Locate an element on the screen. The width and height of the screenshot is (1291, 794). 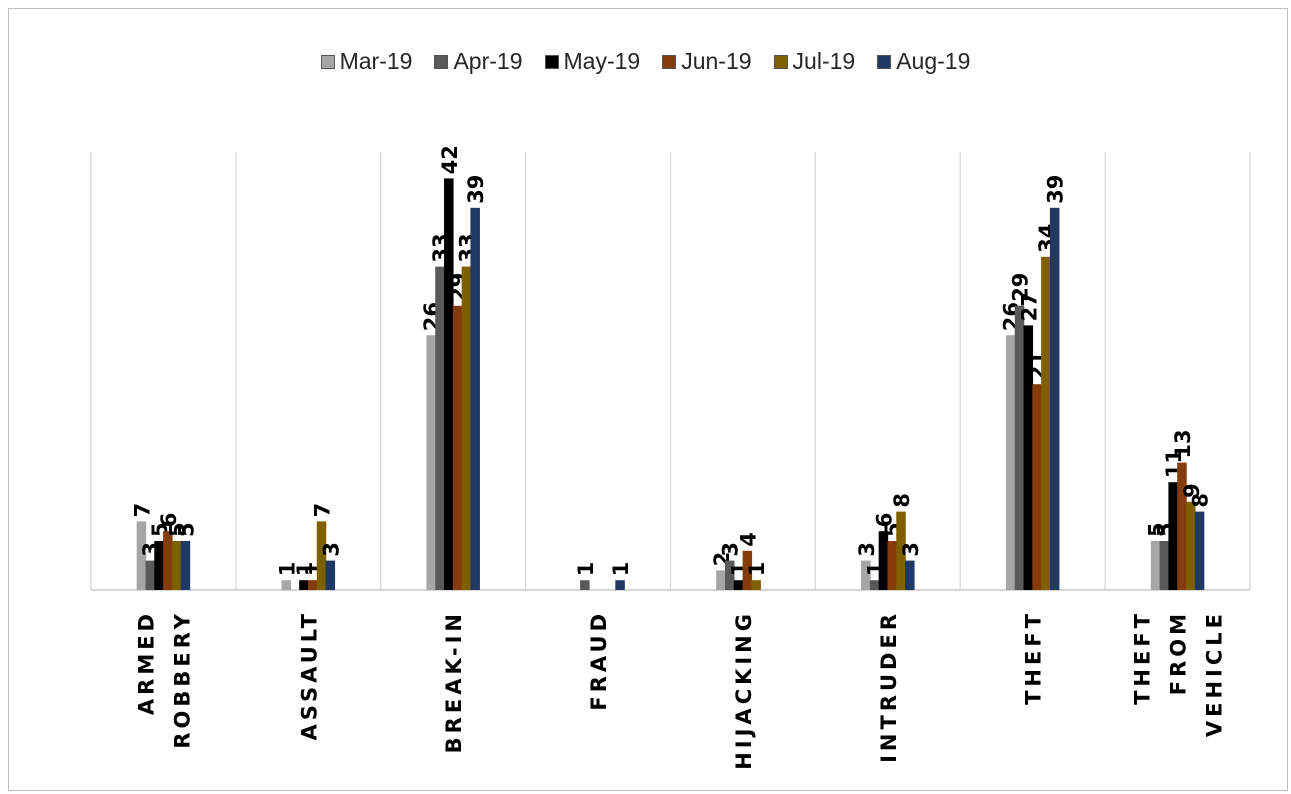
x-tick-label: FROM is located at coordinates (1179, 652).